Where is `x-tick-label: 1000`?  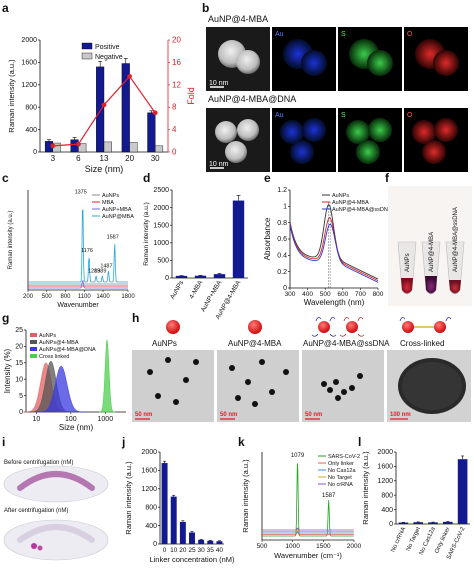 x-tick-label: 1000 is located at coordinates (292, 546).